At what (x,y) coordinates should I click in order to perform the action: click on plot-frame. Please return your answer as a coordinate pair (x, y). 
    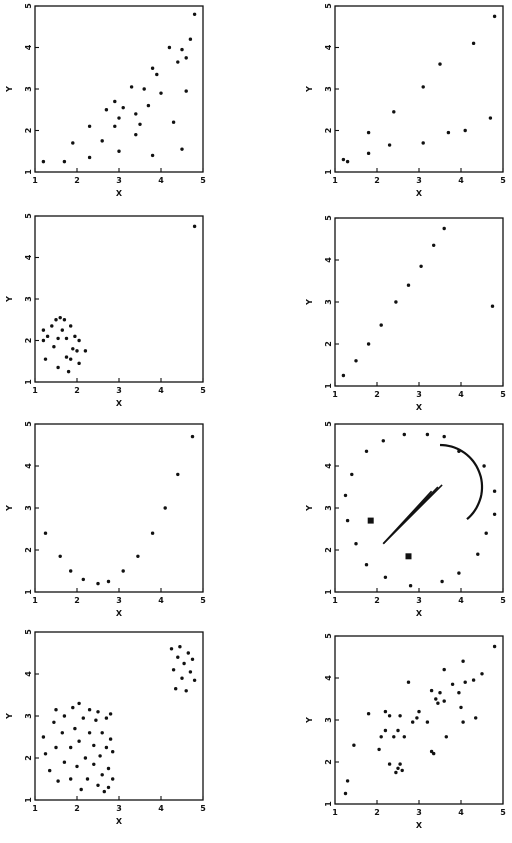
    Looking at the image, I should click on (419, 720).